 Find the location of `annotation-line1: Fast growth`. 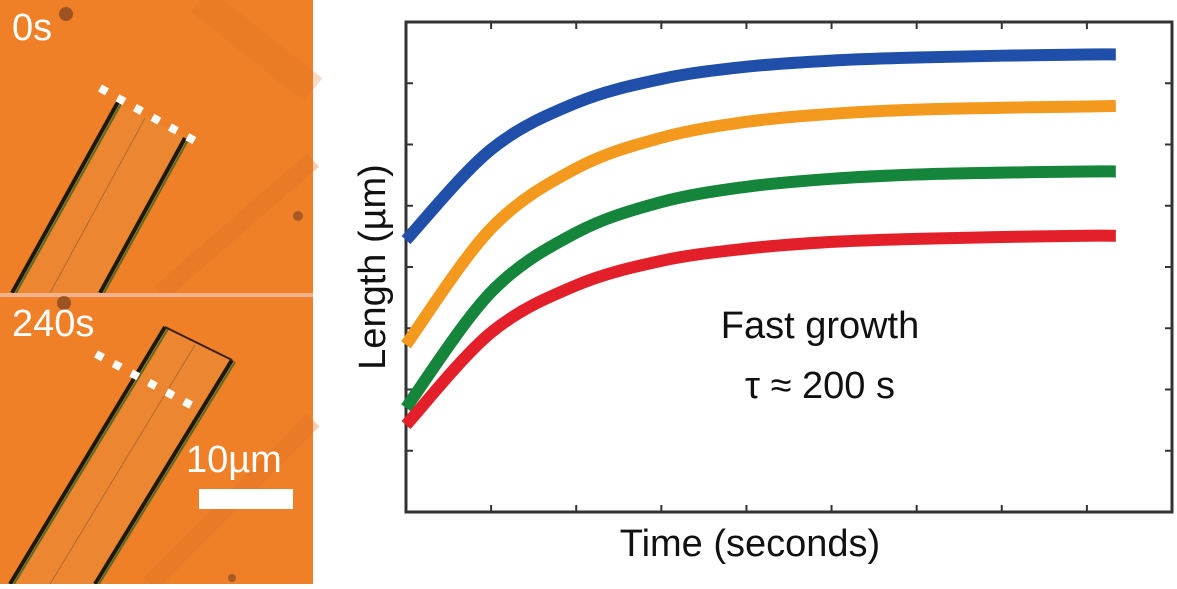

annotation-line1: Fast growth is located at coordinates (820, 326).